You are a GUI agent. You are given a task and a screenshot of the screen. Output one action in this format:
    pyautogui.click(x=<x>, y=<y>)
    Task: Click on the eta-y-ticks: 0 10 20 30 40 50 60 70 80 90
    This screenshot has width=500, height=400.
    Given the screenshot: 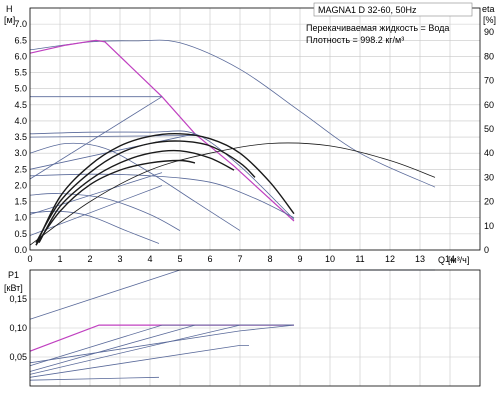 What is the action you would take?
    pyautogui.click(x=489, y=141)
    